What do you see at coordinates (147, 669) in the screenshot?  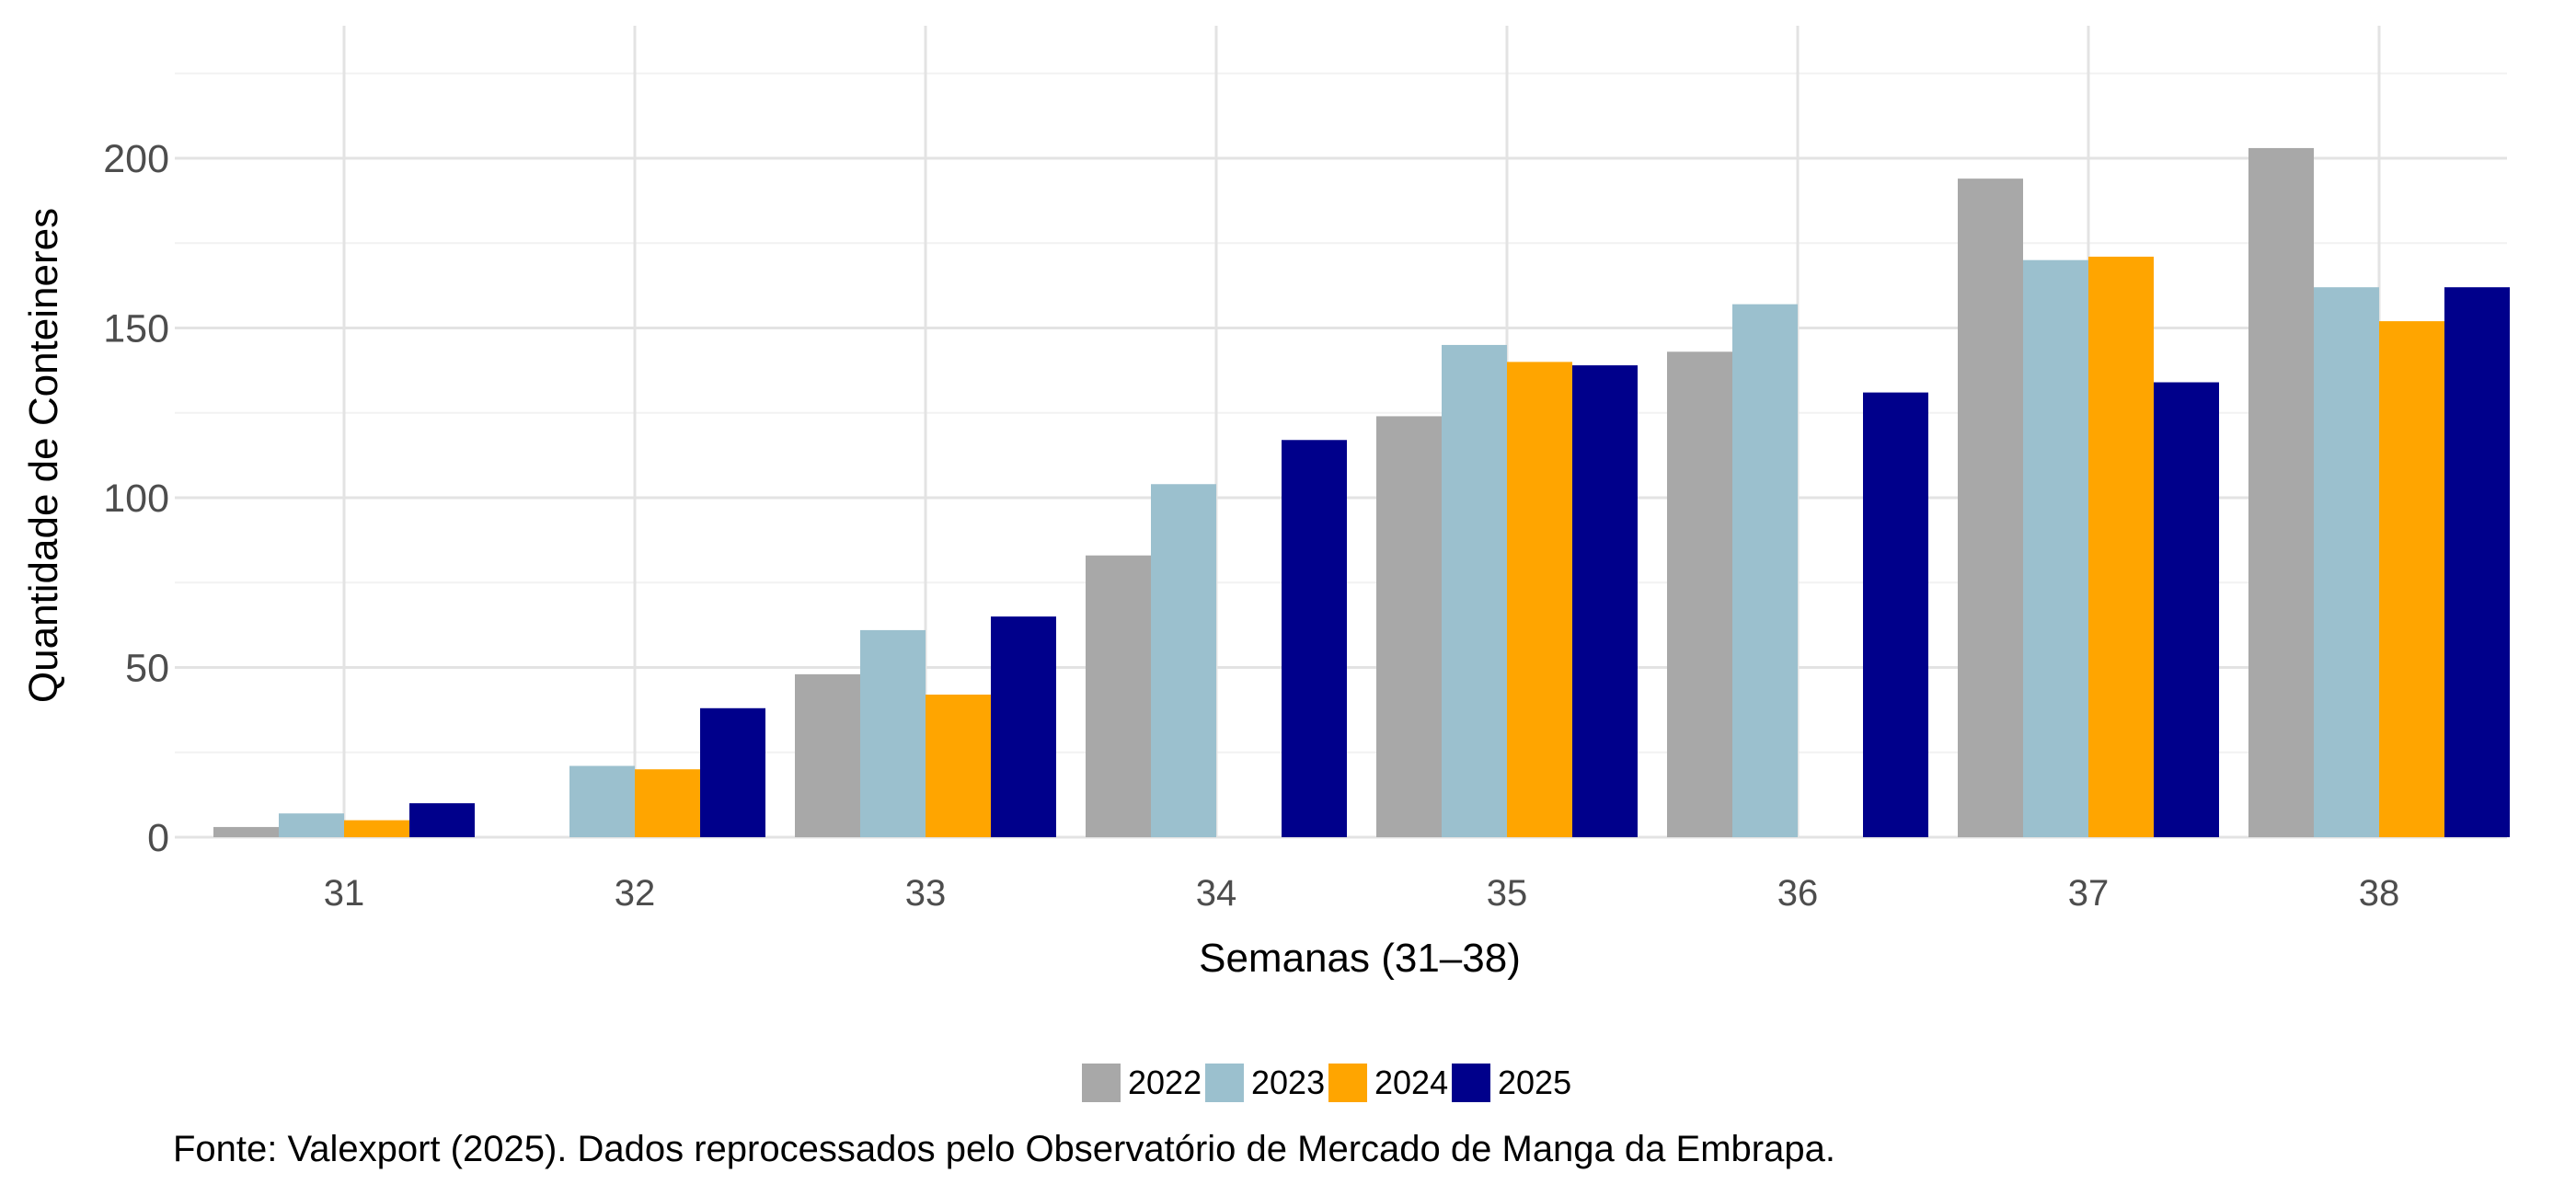 I see `y-tick-label: 50` at bounding box center [147, 669].